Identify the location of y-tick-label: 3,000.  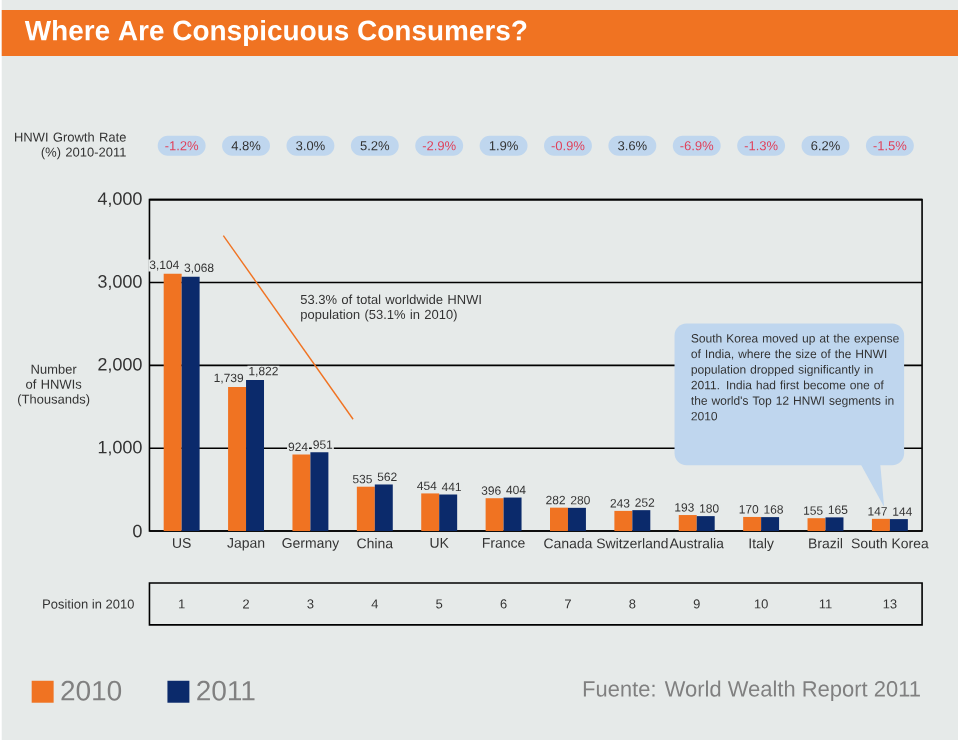
(120, 282).